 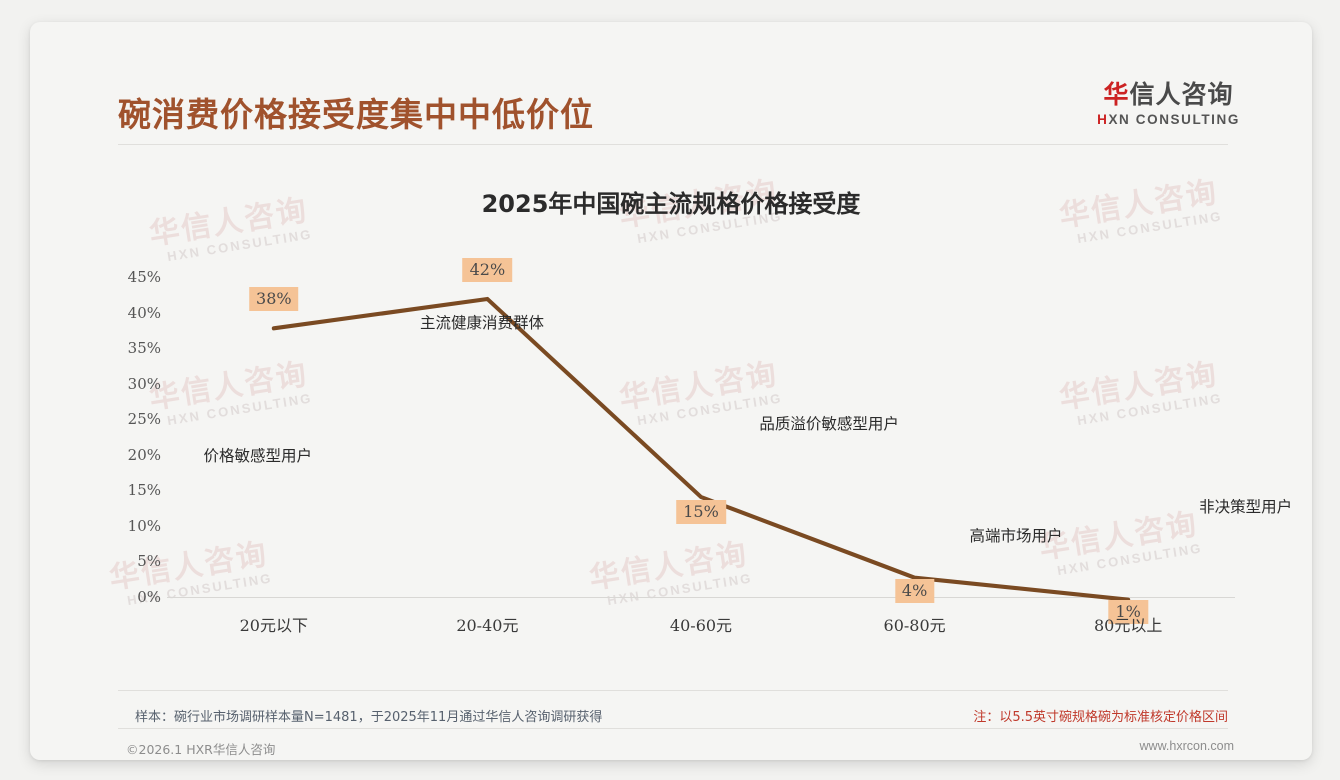 I want to click on chart-title: 2025年中国碗主流规格价格接受度, so click(x=671, y=204).